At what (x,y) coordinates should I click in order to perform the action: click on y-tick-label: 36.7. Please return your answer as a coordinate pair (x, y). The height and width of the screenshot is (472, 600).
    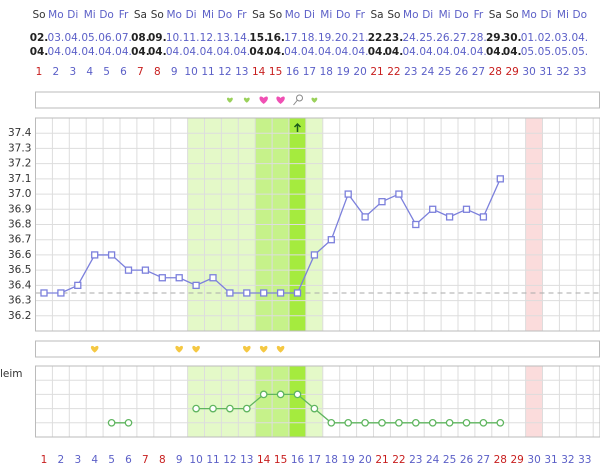
    Looking at the image, I should click on (19, 240).